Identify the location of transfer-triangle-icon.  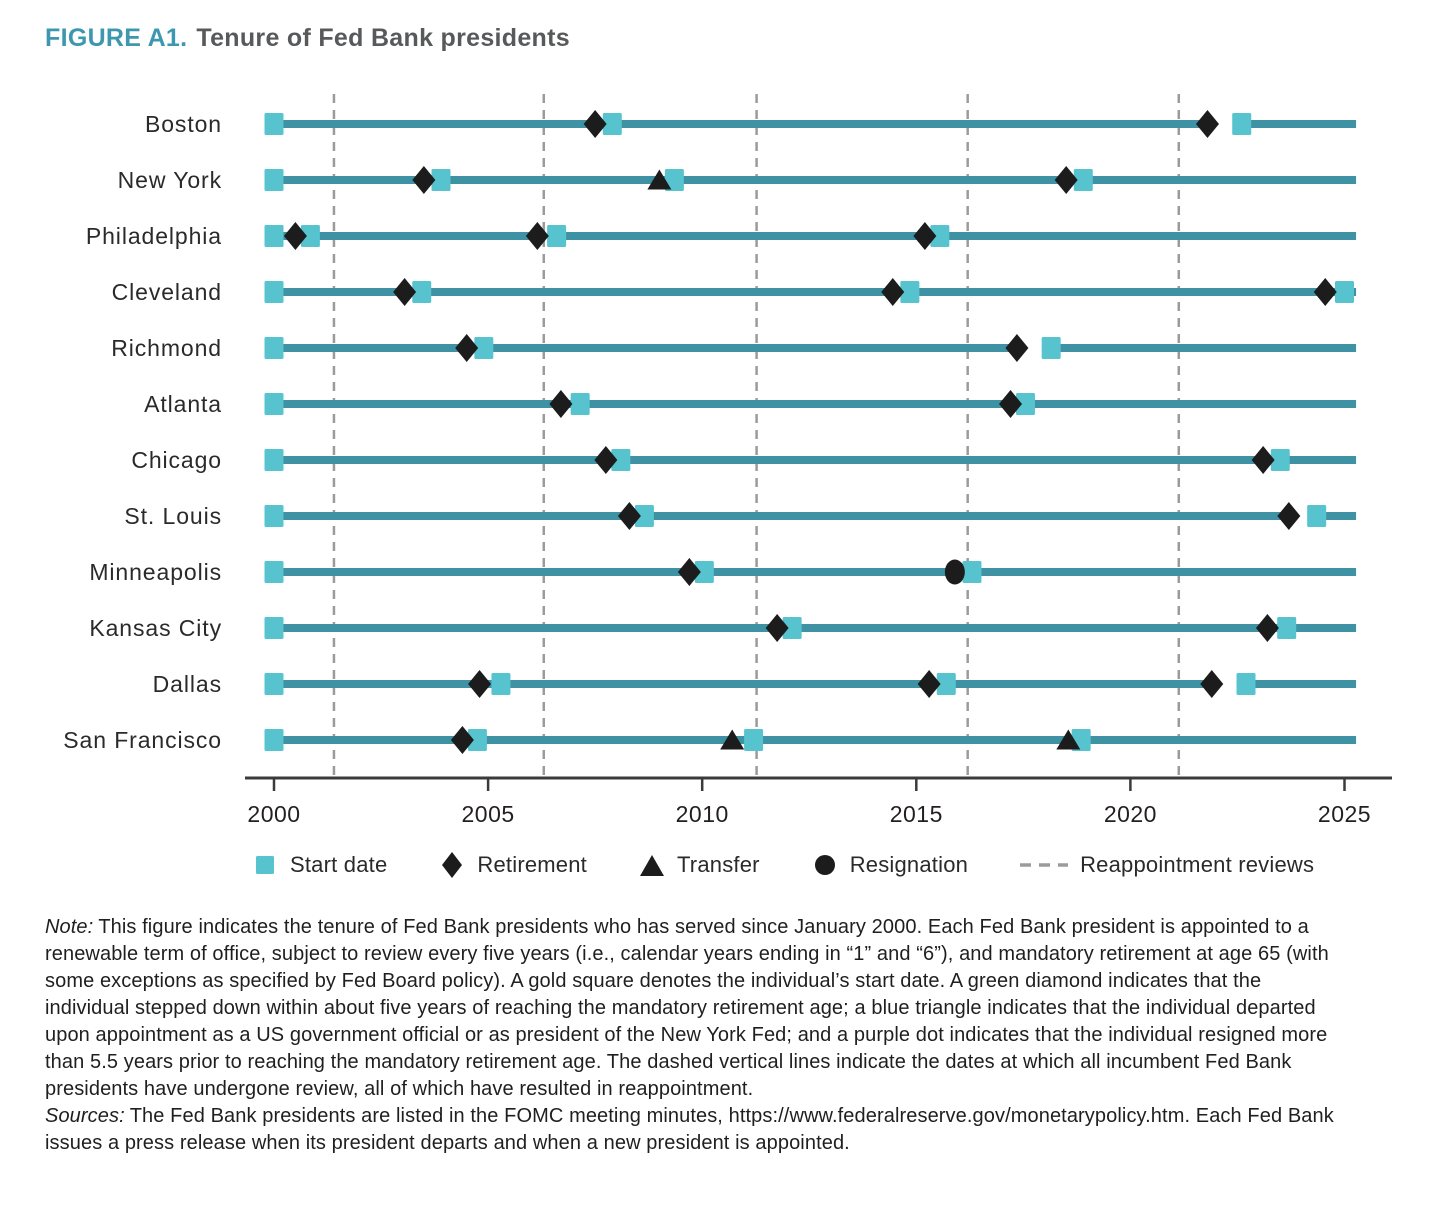
(651, 865).